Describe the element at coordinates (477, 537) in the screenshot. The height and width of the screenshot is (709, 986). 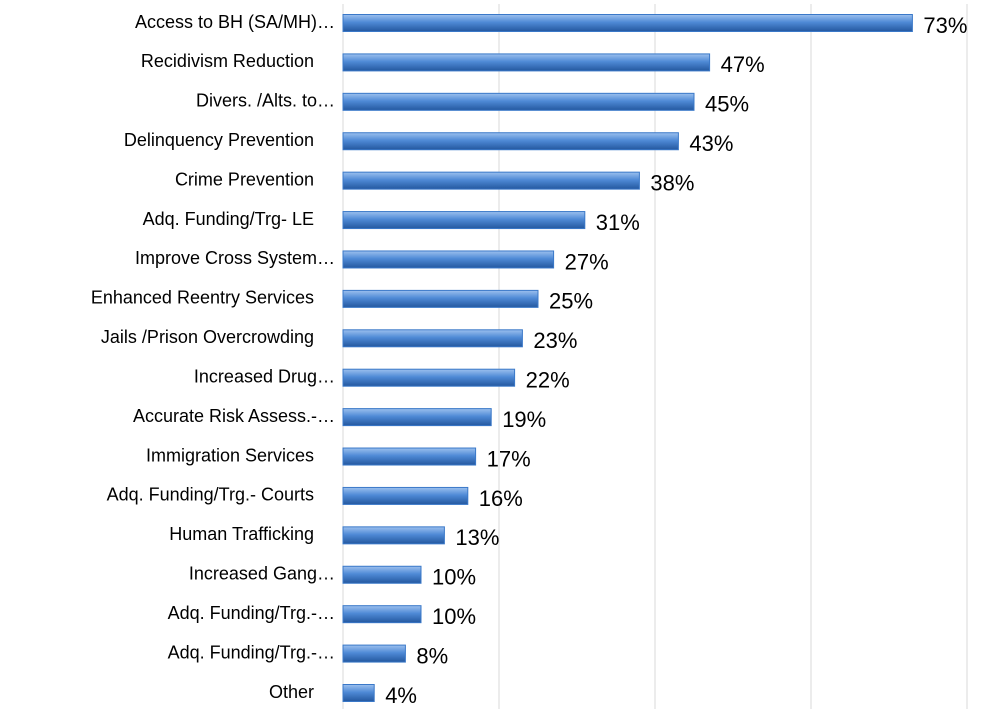
I see `value-label: 13%` at that location.